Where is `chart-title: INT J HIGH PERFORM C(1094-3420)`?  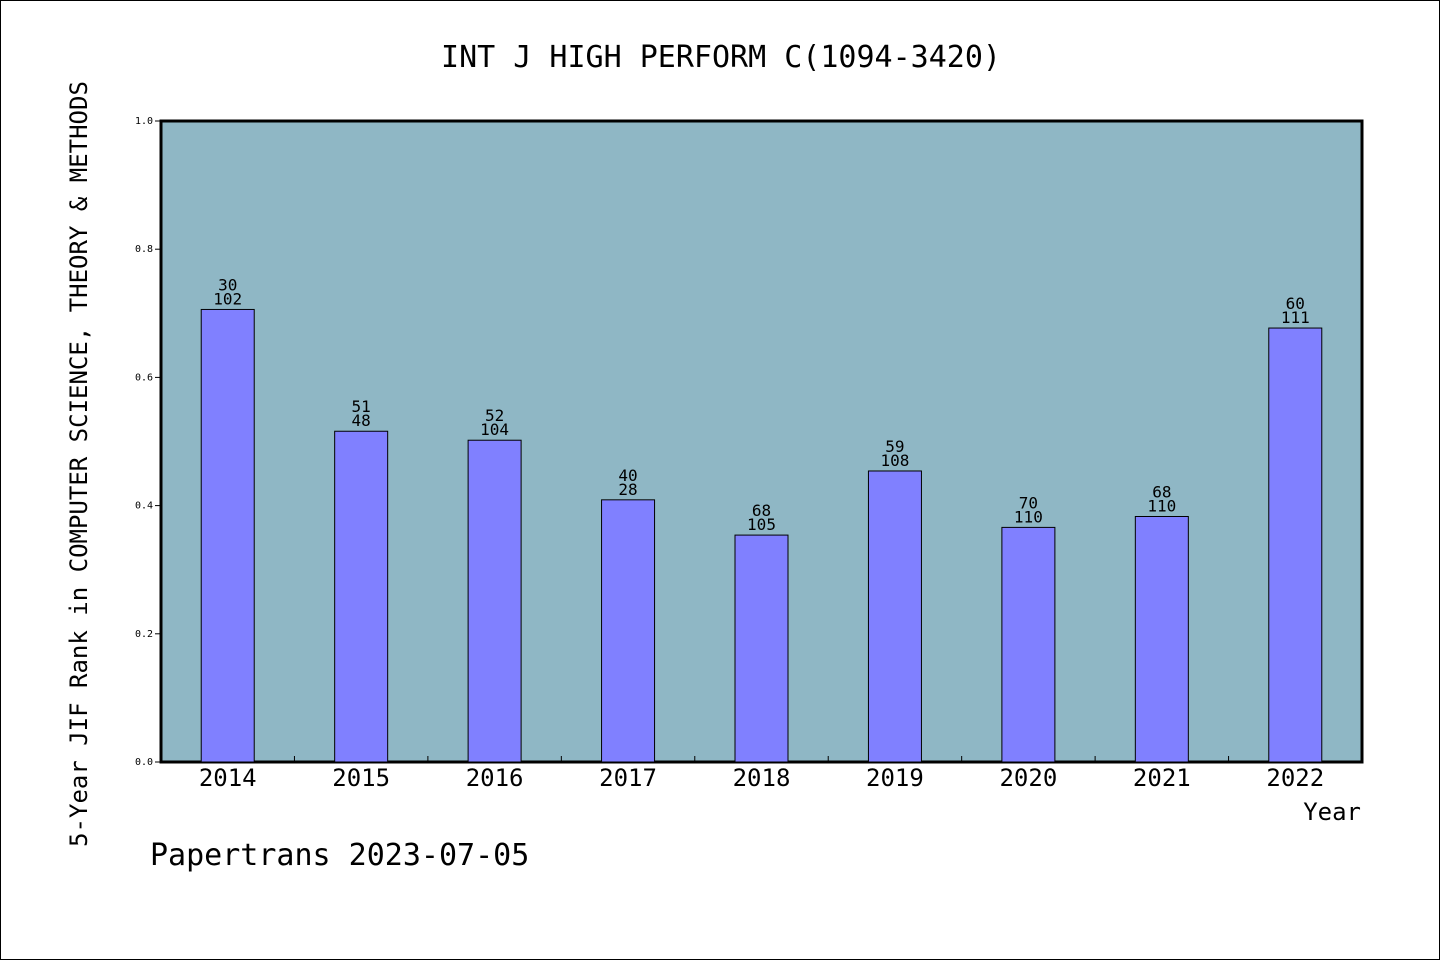 chart-title: INT J HIGH PERFORM C(1094-3420) is located at coordinates (721, 57).